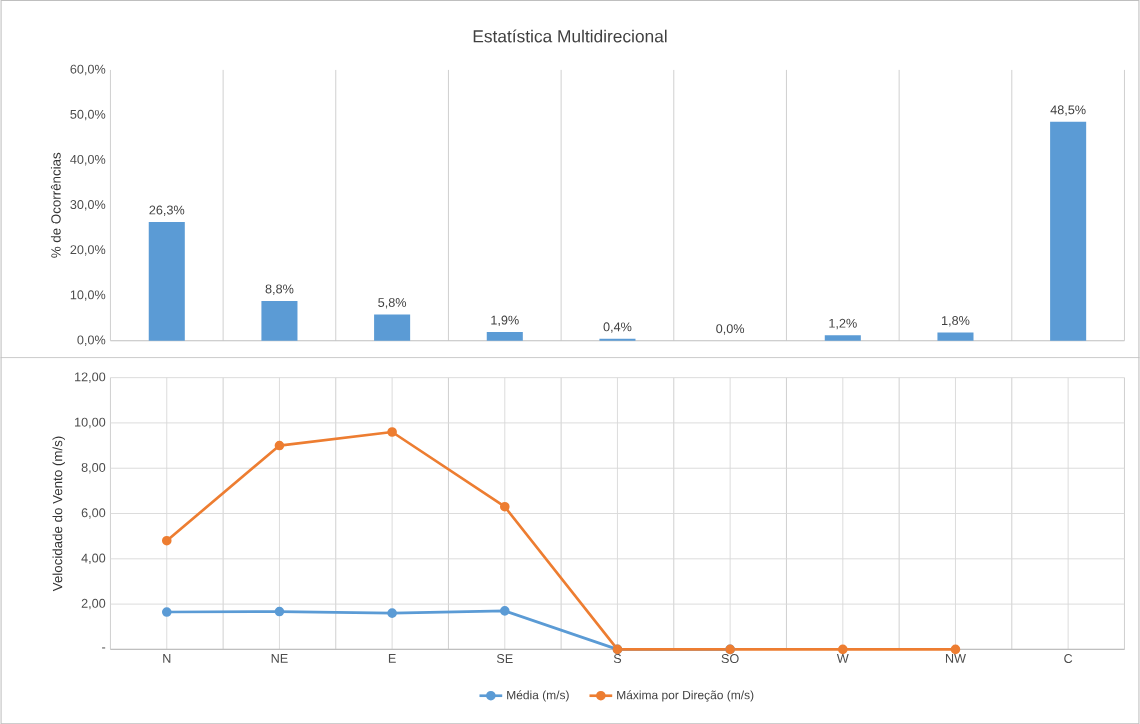 This screenshot has height=724, width=1140. What do you see at coordinates (538, 696) in the screenshot?
I see `legend-label: Média (m/s)` at bounding box center [538, 696].